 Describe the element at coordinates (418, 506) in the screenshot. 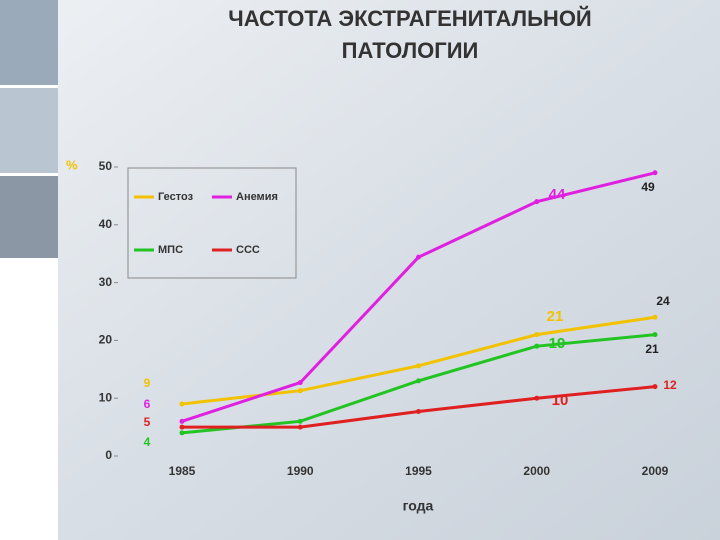

I see `x-axis-label: года` at that location.